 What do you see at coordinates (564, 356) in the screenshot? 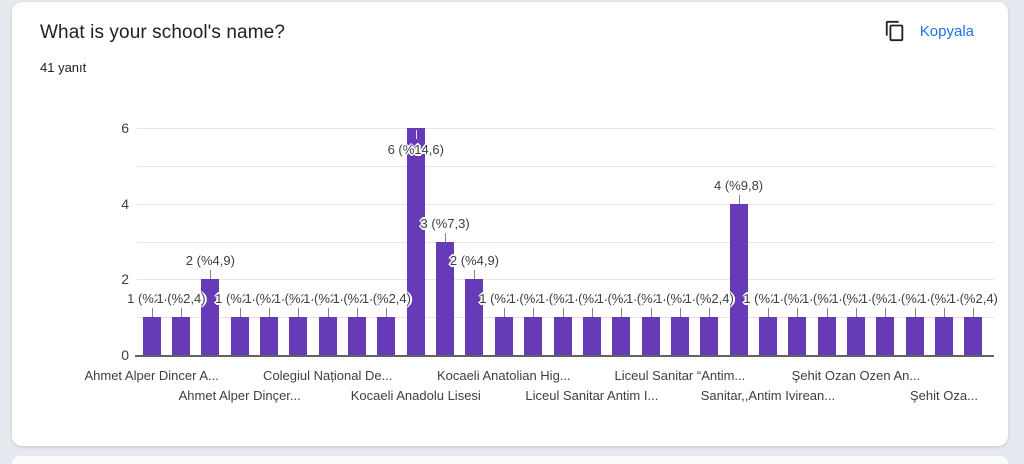
I see `x-axis-line` at bounding box center [564, 356].